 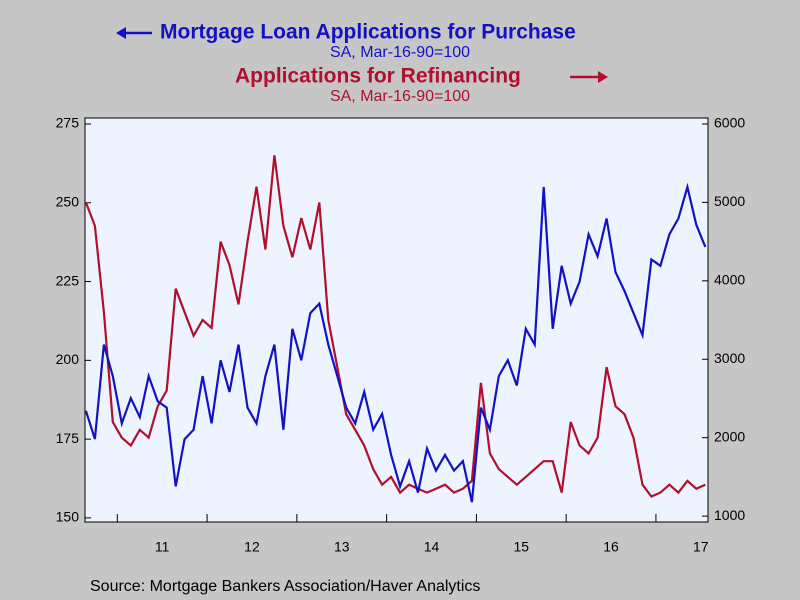 I want to click on x-tick-label: 13, so click(x=342, y=547).